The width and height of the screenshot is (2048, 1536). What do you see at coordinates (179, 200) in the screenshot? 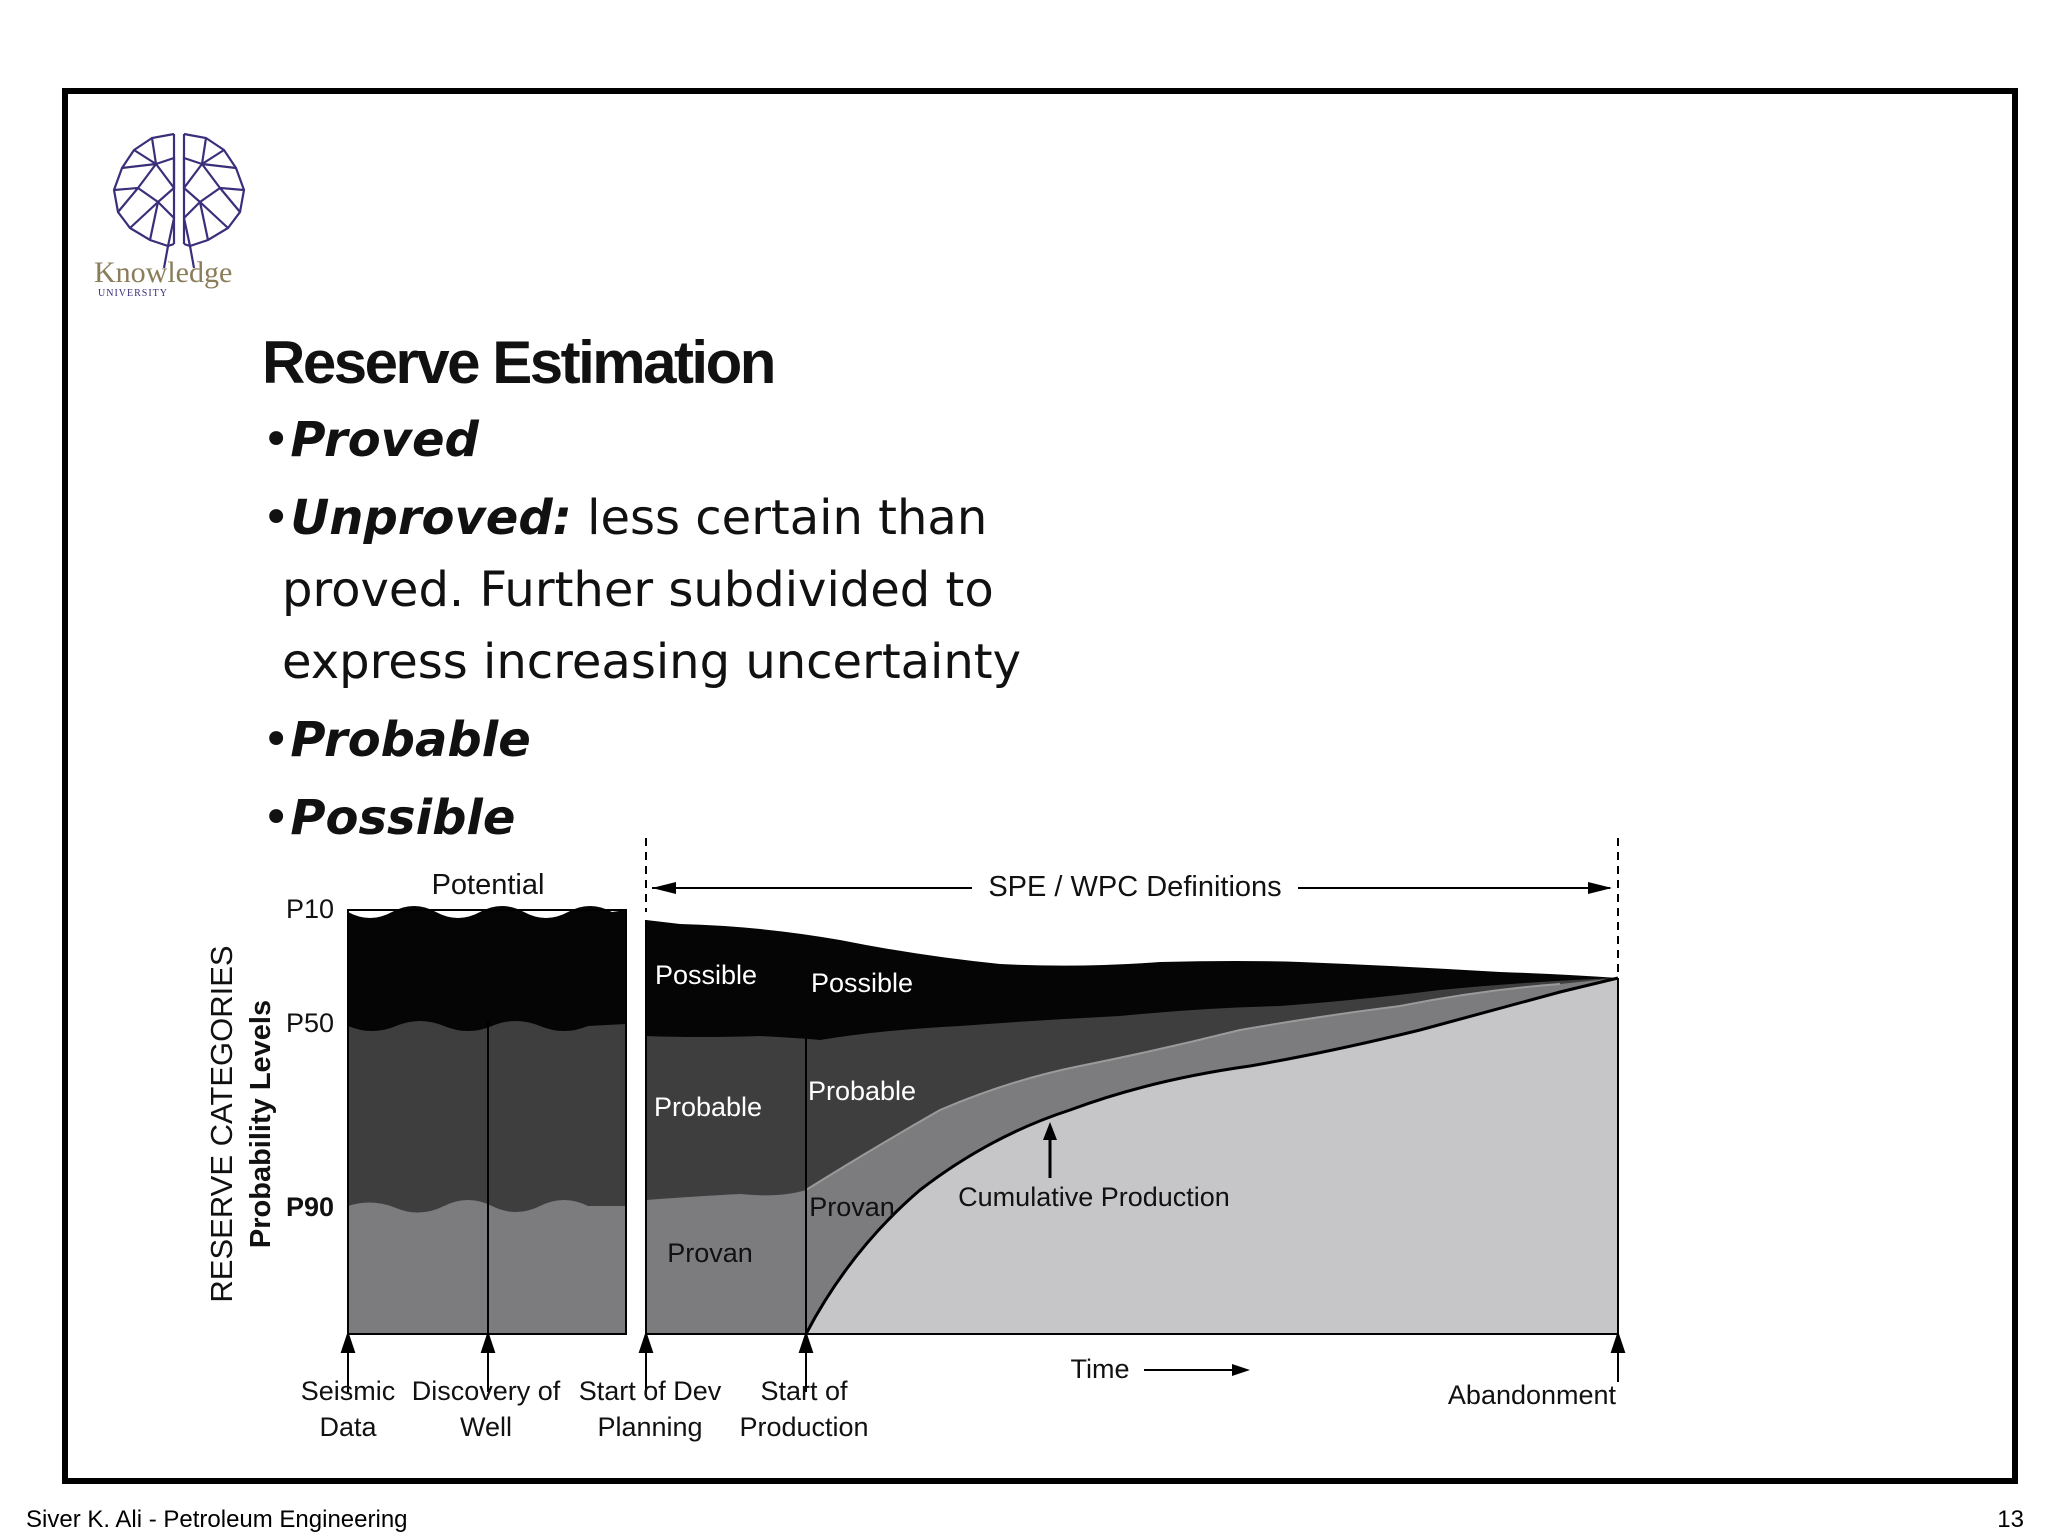
I see `brain-network-icon` at bounding box center [179, 200].